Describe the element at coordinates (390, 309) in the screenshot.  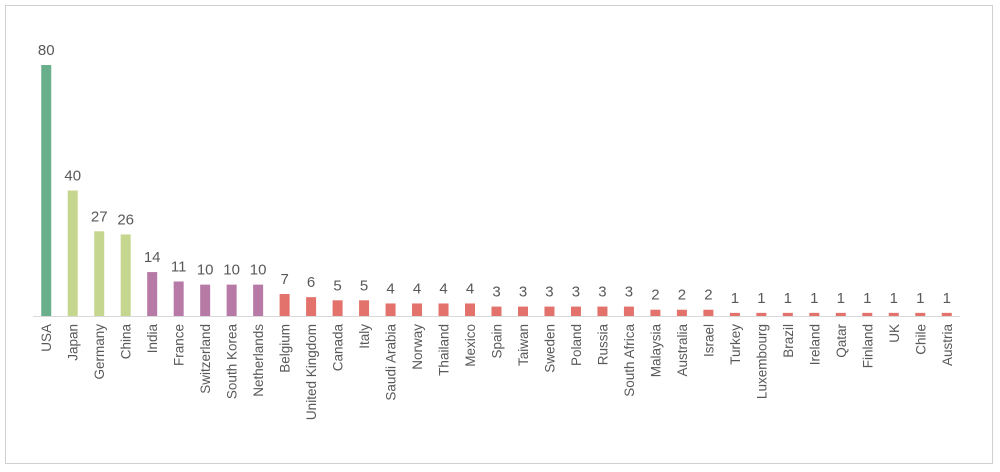
I see `bar-saudi-arabia` at that location.